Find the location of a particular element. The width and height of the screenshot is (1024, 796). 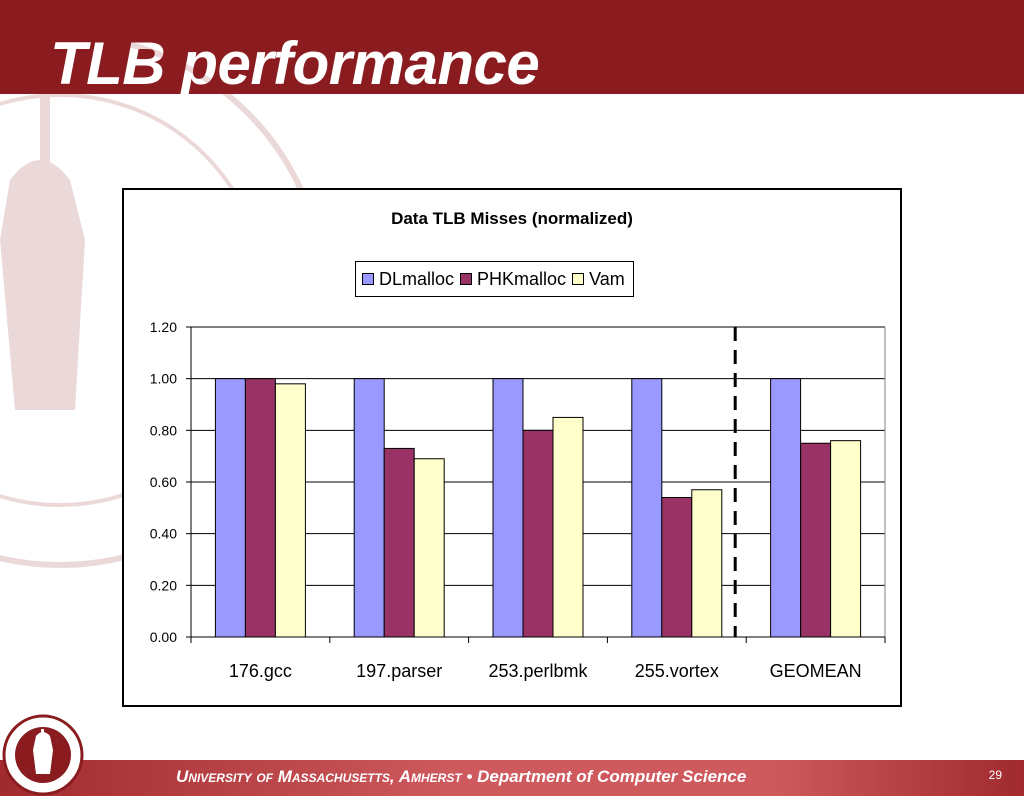

bar-phkmalloc-geomean is located at coordinates (816, 540).